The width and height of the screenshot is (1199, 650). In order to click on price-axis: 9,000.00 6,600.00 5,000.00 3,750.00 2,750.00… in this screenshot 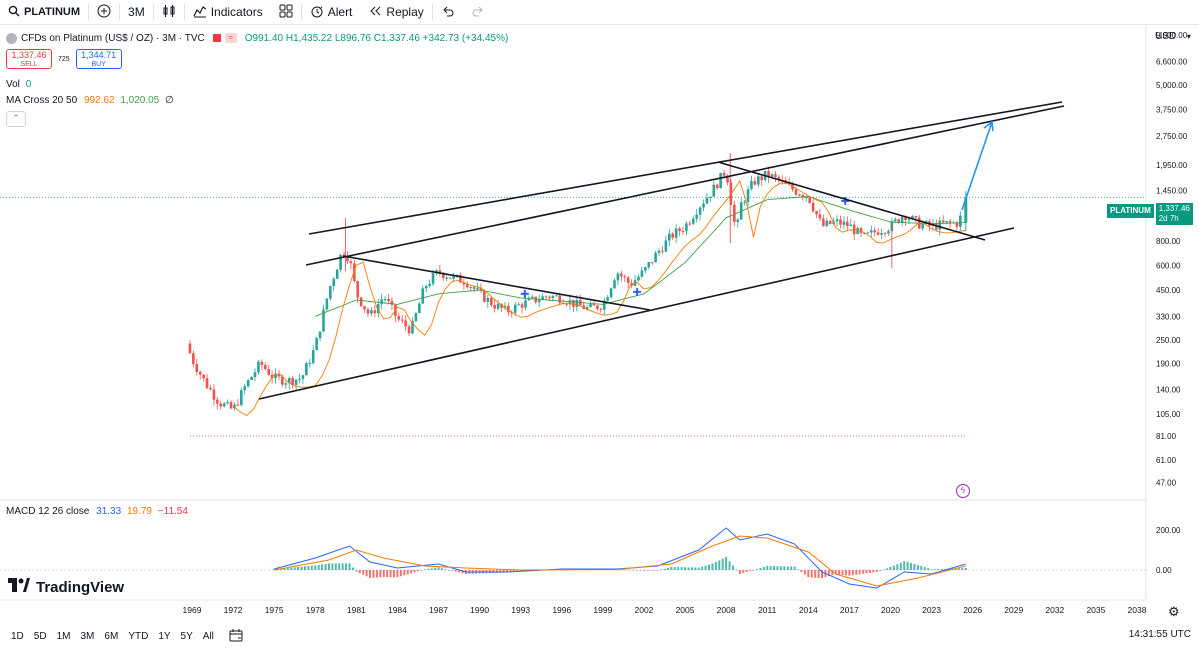, I will do `click(1166, 313)`.